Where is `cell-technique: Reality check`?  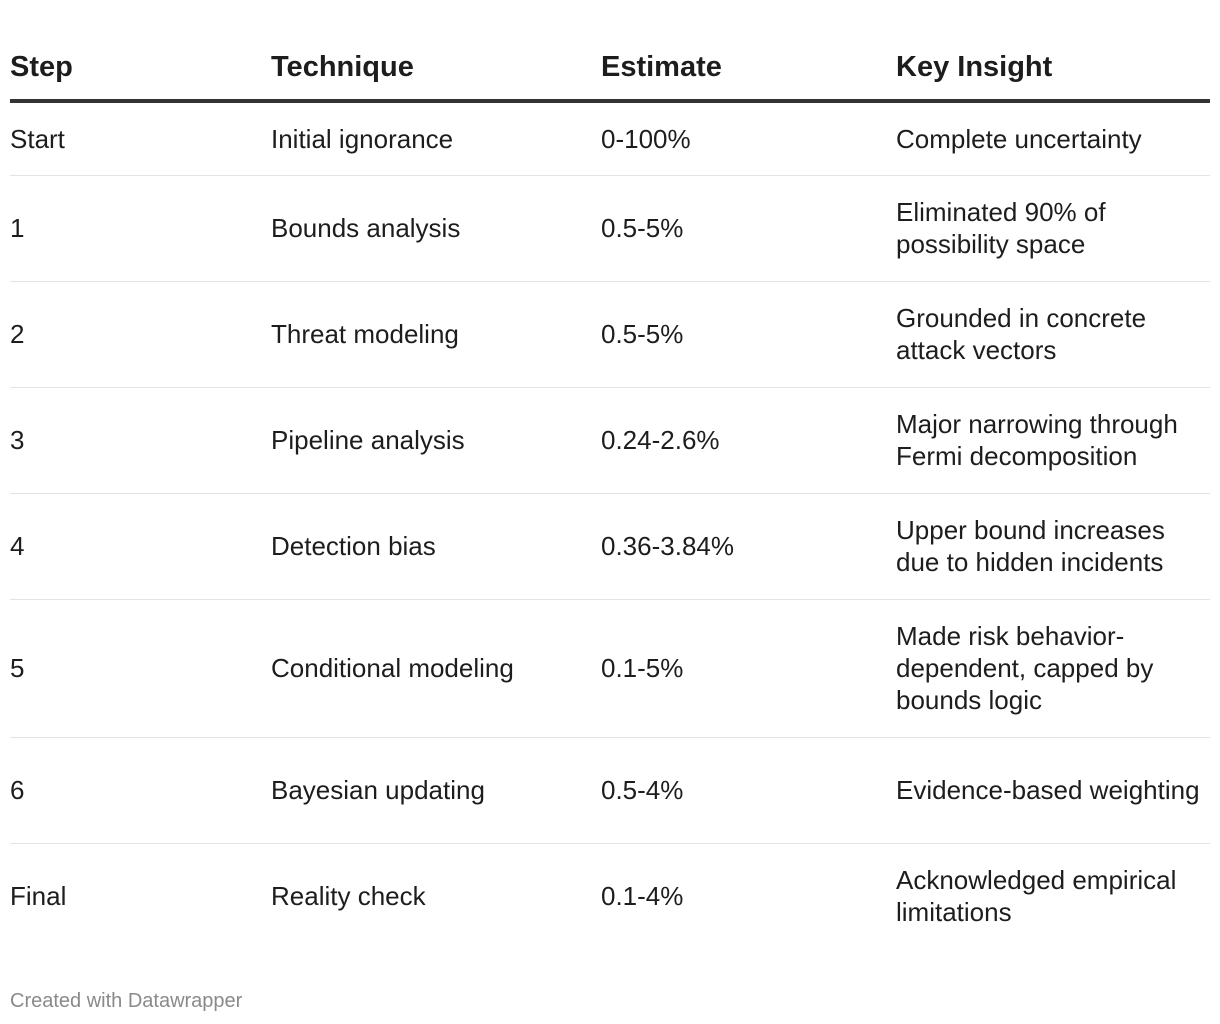 cell-technique: Reality check is located at coordinates (348, 896).